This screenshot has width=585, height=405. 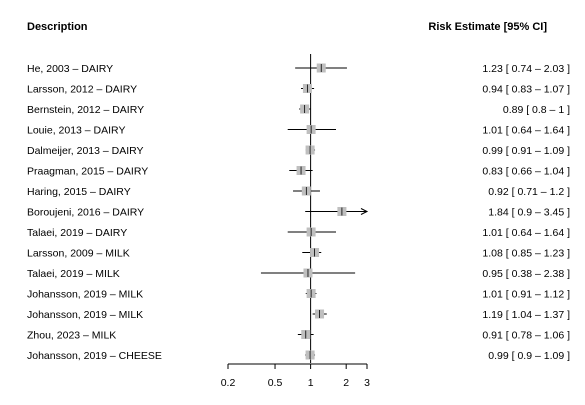 What do you see at coordinates (85, 110) in the screenshot?
I see `study-label: Bernstein, 2012 – DAIRY` at bounding box center [85, 110].